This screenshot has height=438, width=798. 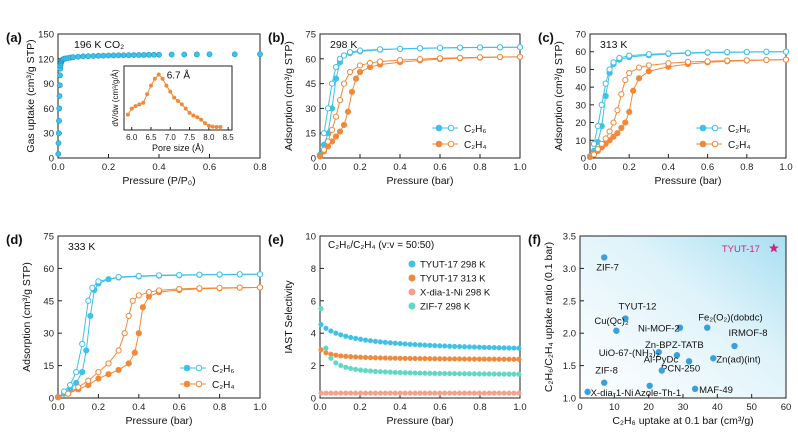 What do you see at coordinates (57, 167) in the screenshot?
I see `x-tick-label: 0.0` at bounding box center [57, 167].